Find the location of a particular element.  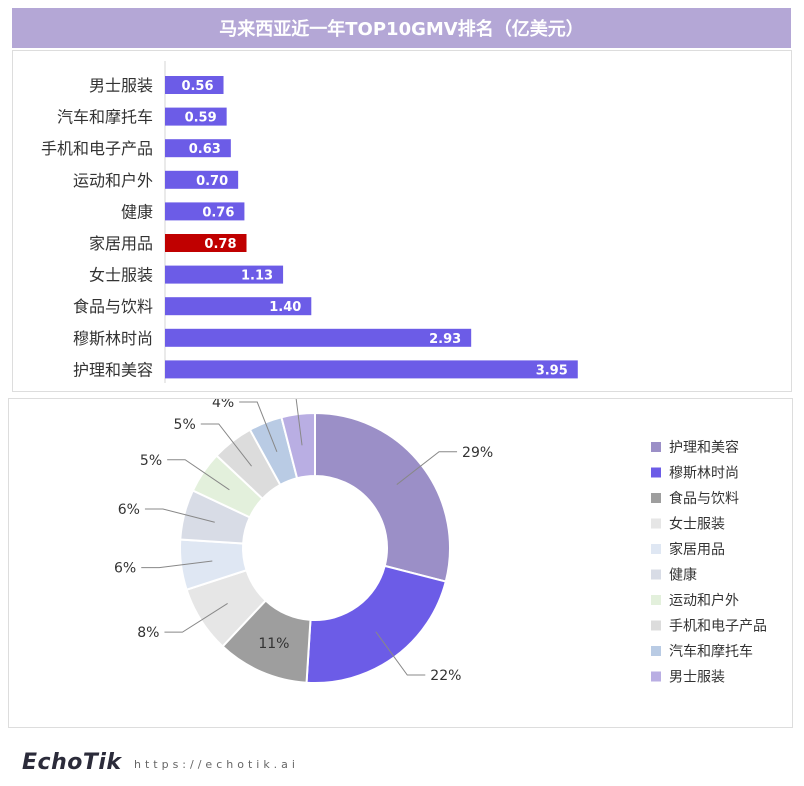

bar-value-label: 0.76 is located at coordinates (218, 212).